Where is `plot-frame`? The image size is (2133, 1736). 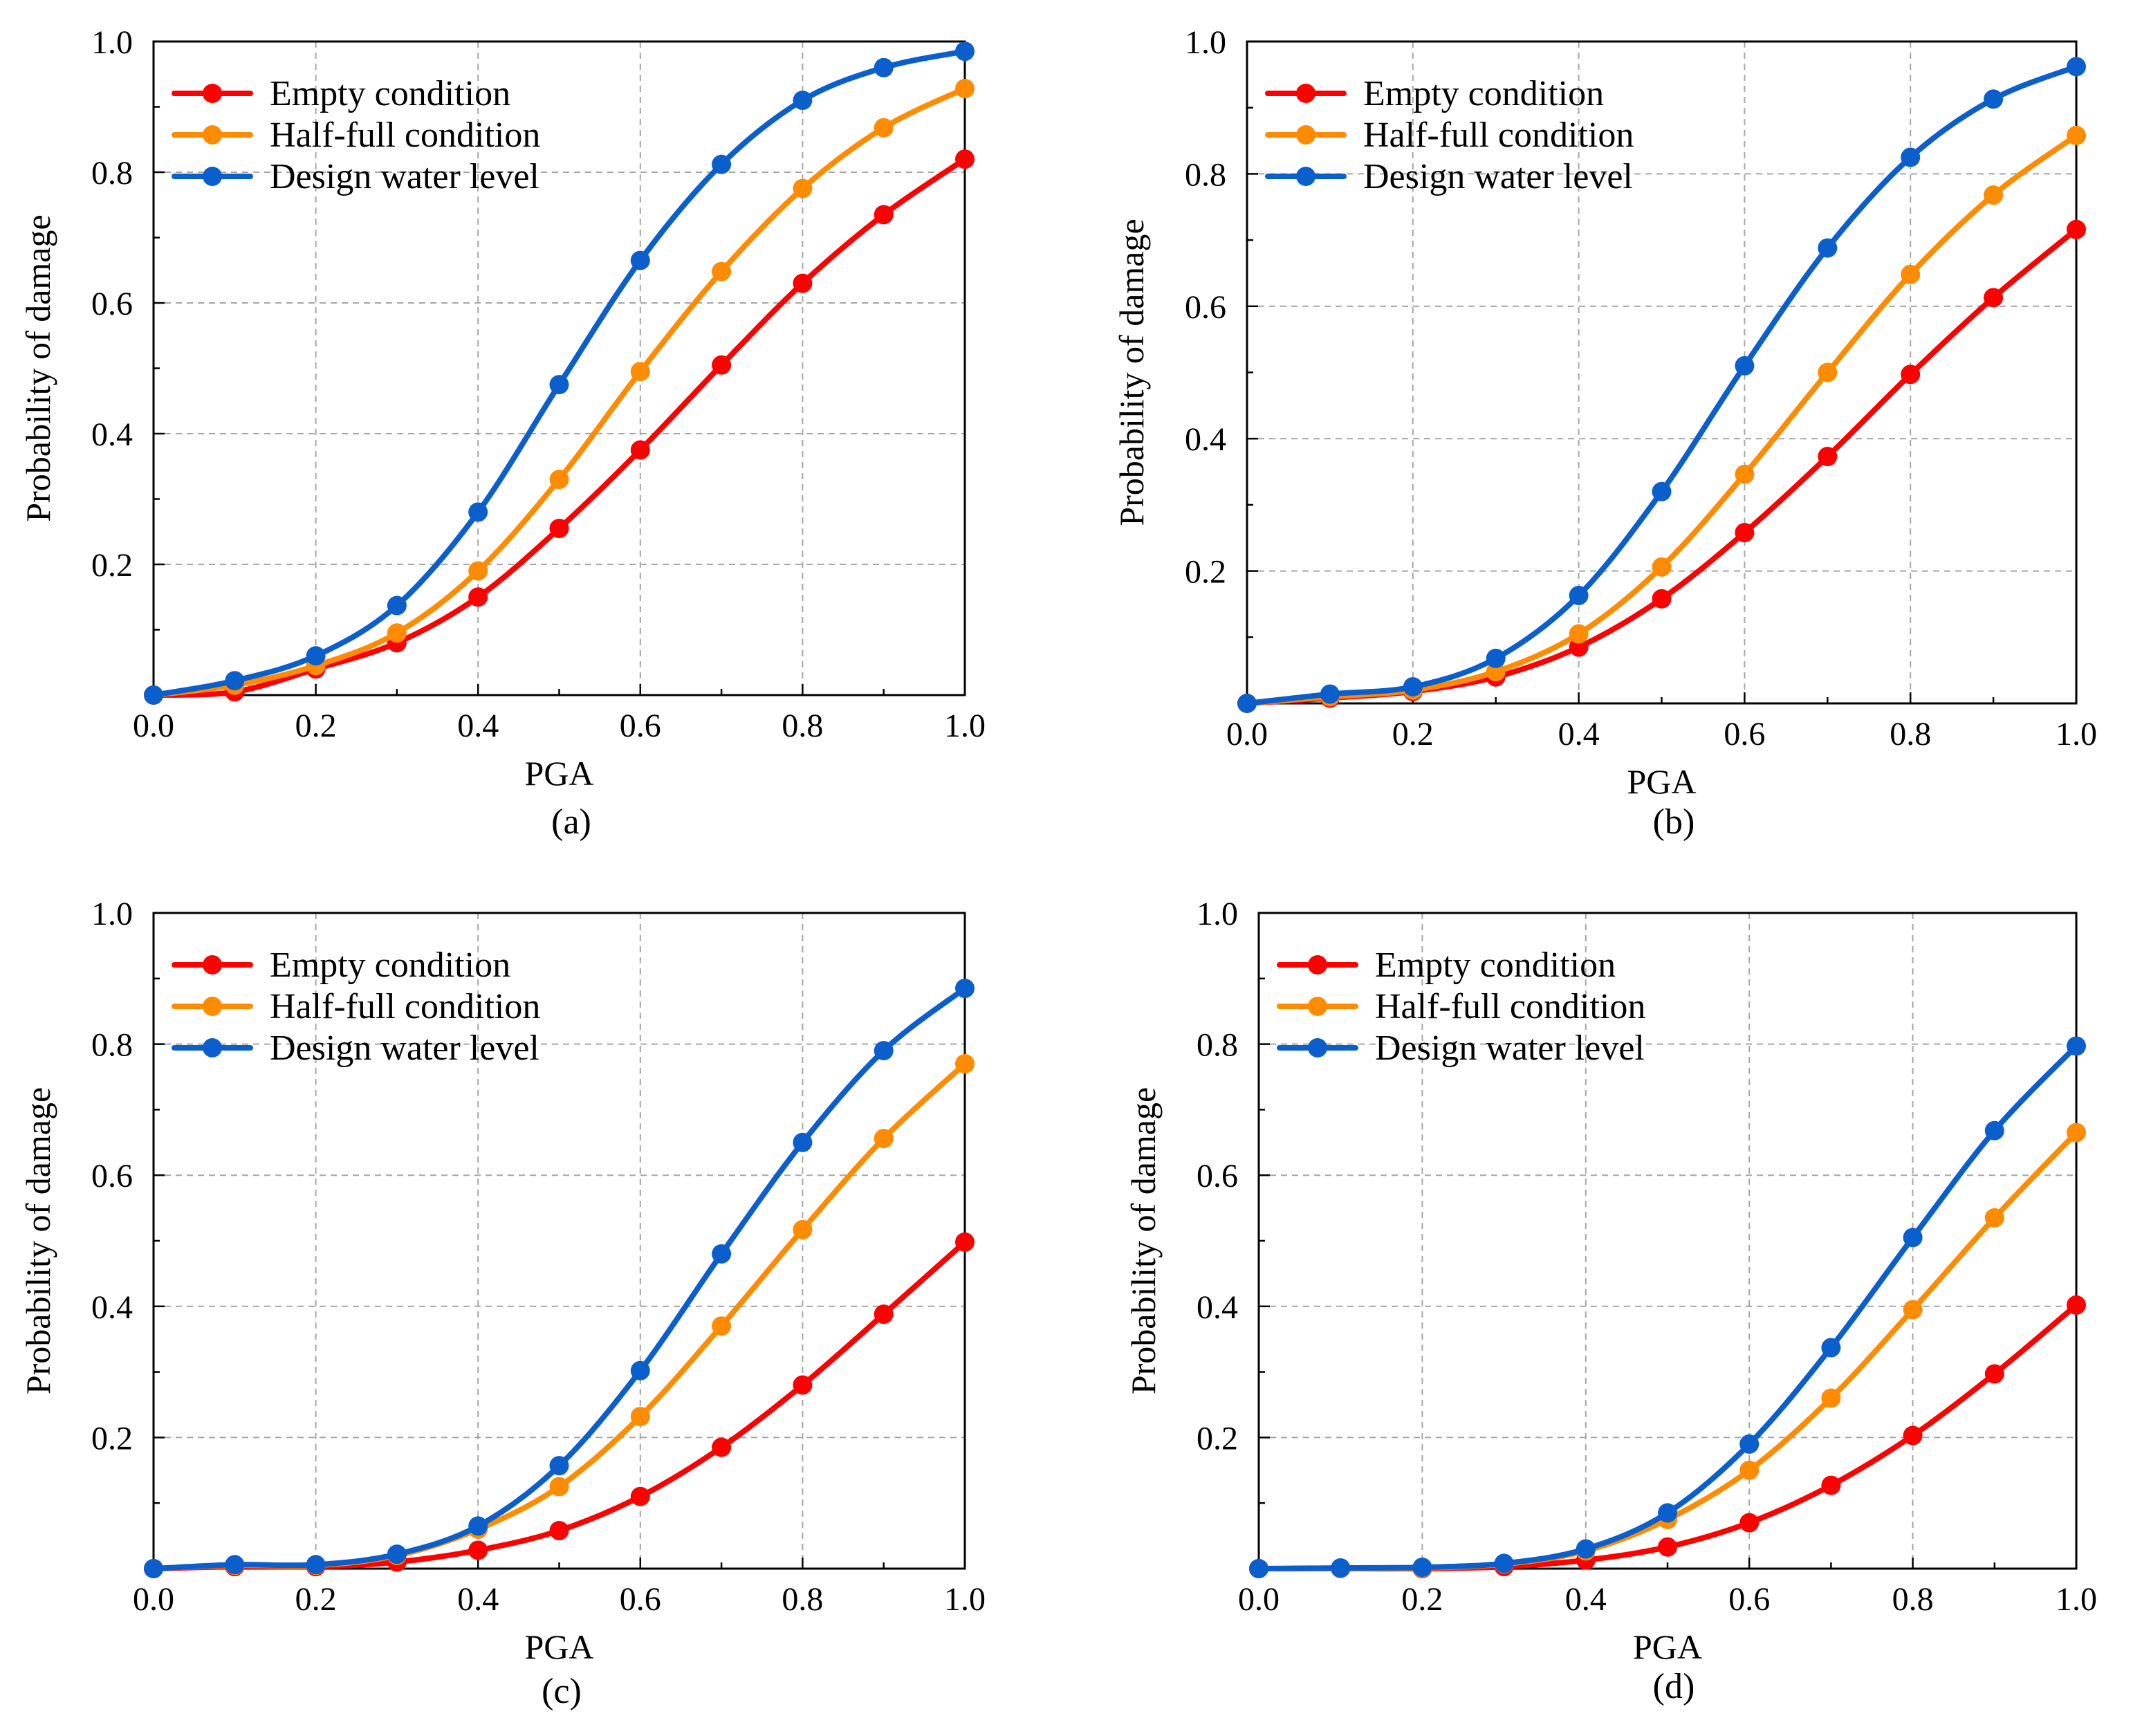
plot-frame is located at coordinates (559, 368).